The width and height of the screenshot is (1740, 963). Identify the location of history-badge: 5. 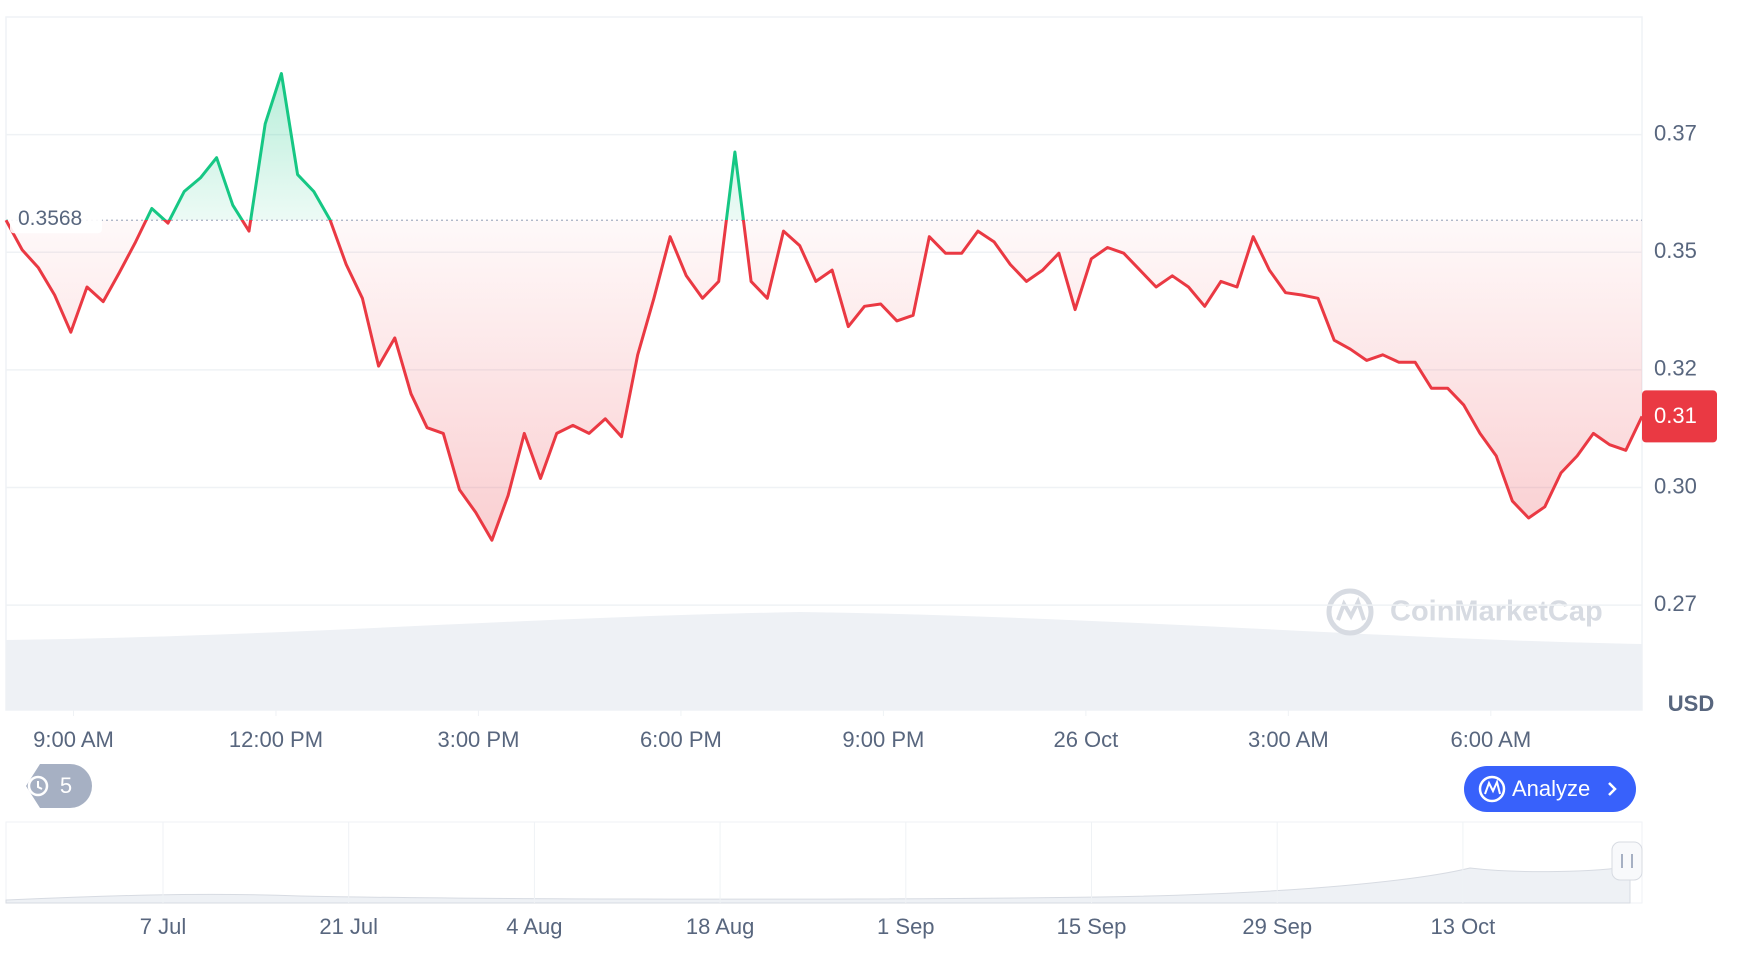
(59, 786).